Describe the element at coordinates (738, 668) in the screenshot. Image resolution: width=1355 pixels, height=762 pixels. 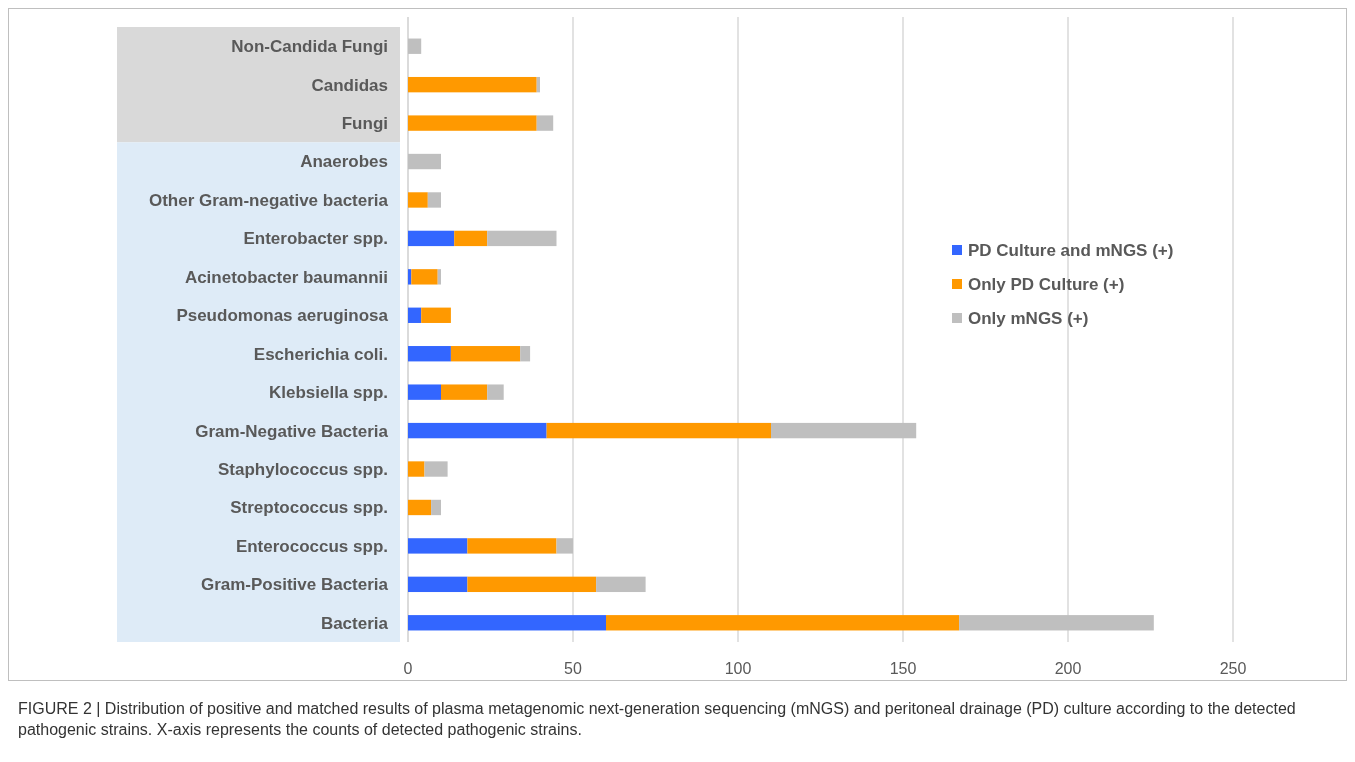
I see `x-tick-label: 100` at that location.